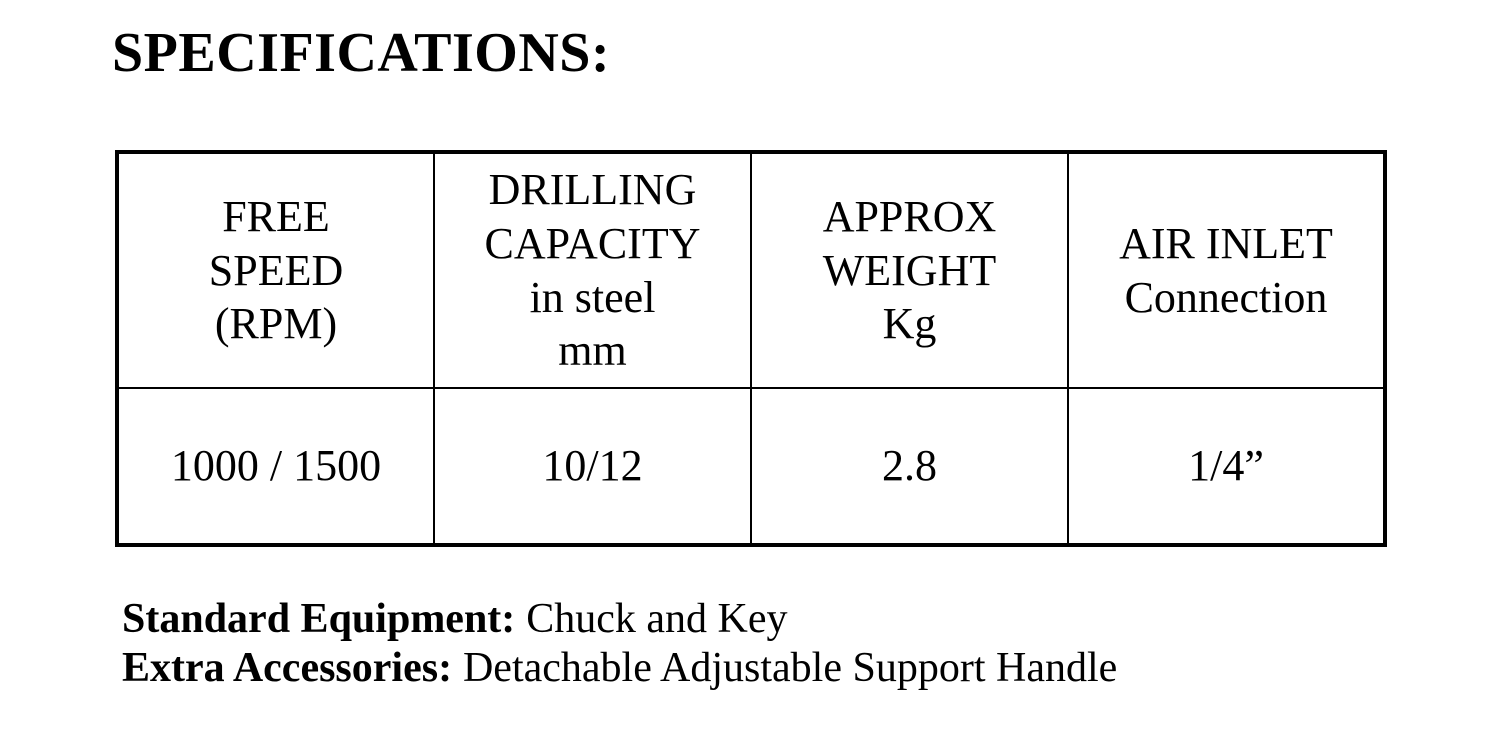 The height and width of the screenshot is (750, 1500). Describe the element at coordinates (275, 270) in the screenshot. I see `header-cell-free-speed: FREE SPEED (RPM)` at that location.